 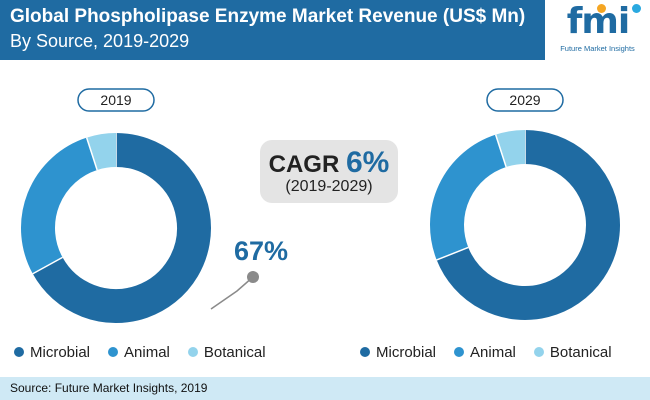 What do you see at coordinates (597, 48) in the screenshot?
I see `logo-caption: Future Market Insights` at bounding box center [597, 48].